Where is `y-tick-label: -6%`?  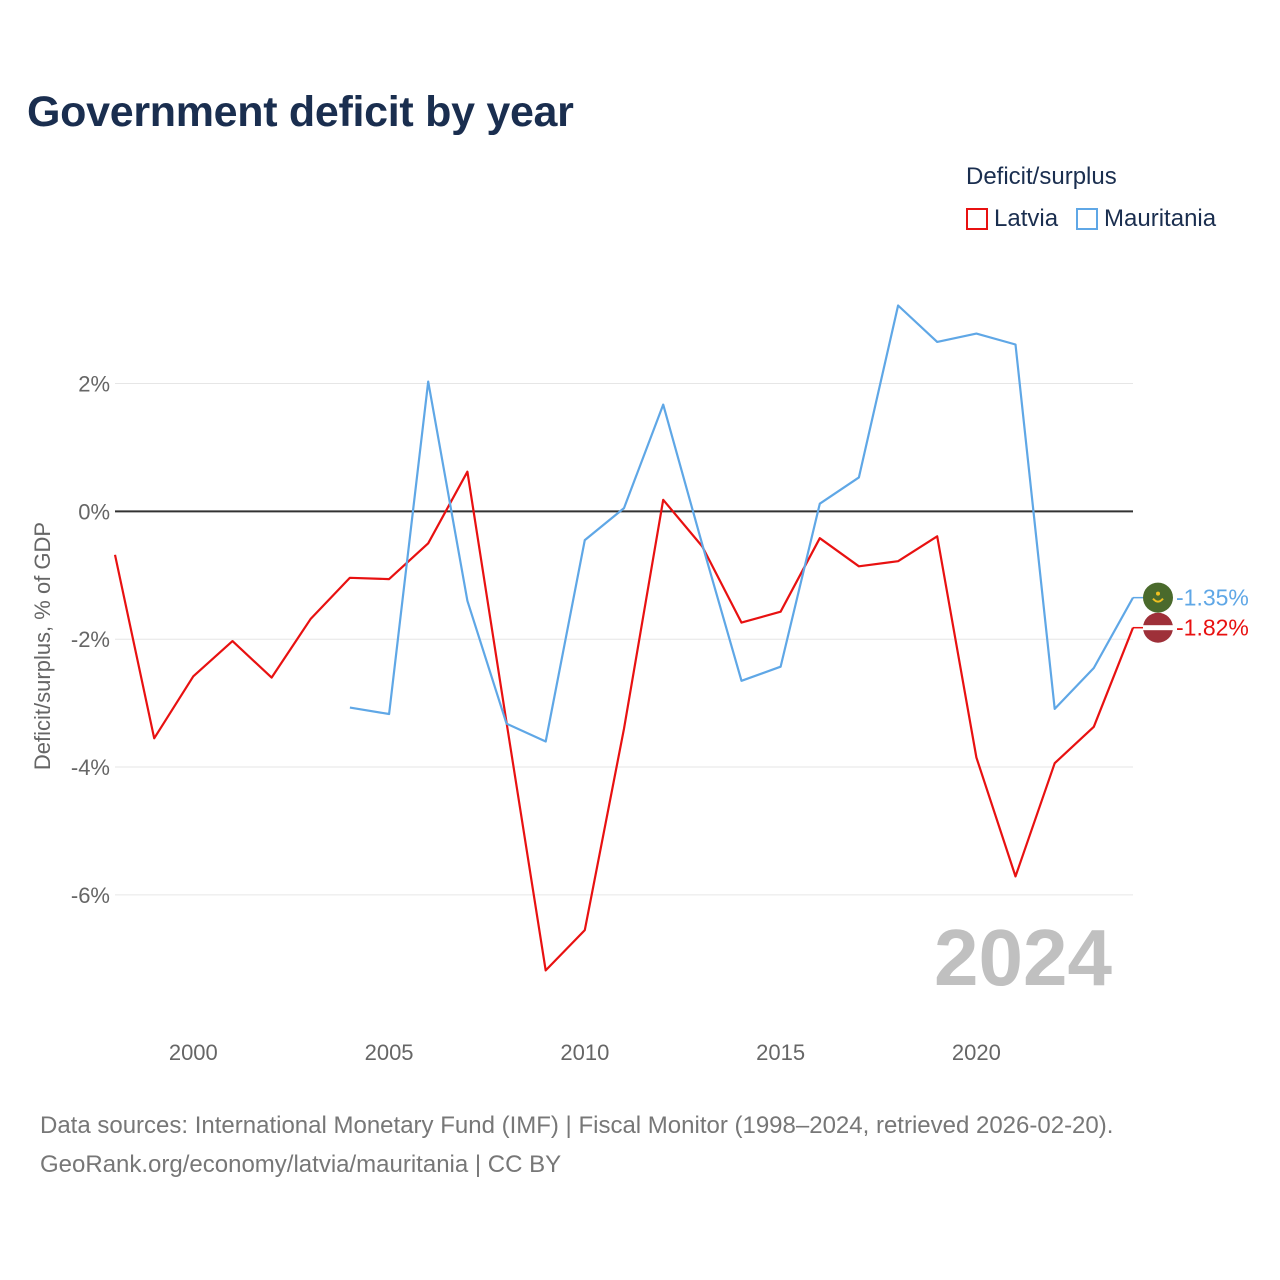 y-tick-label: -6% is located at coordinates (90, 895).